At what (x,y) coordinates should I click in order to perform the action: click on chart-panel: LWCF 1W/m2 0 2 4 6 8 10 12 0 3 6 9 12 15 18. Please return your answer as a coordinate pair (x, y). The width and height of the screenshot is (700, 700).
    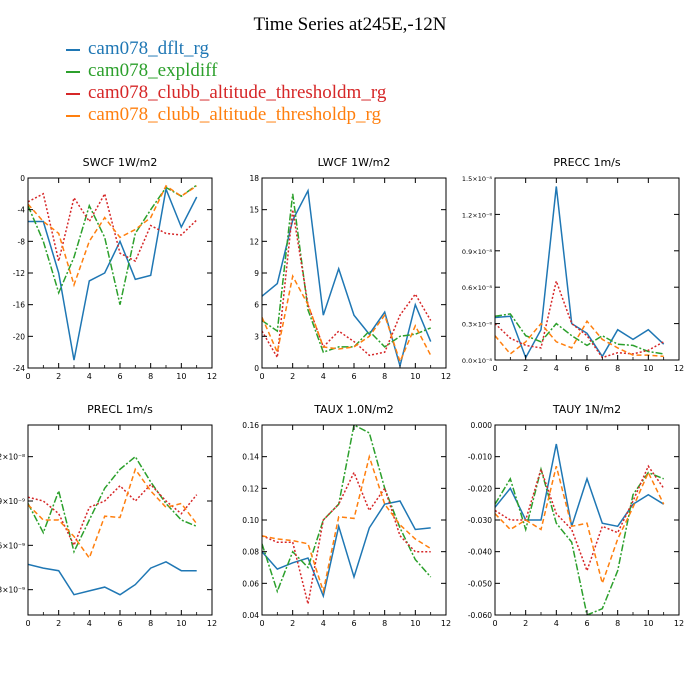
    Looking at the image, I should click on (350, 268).